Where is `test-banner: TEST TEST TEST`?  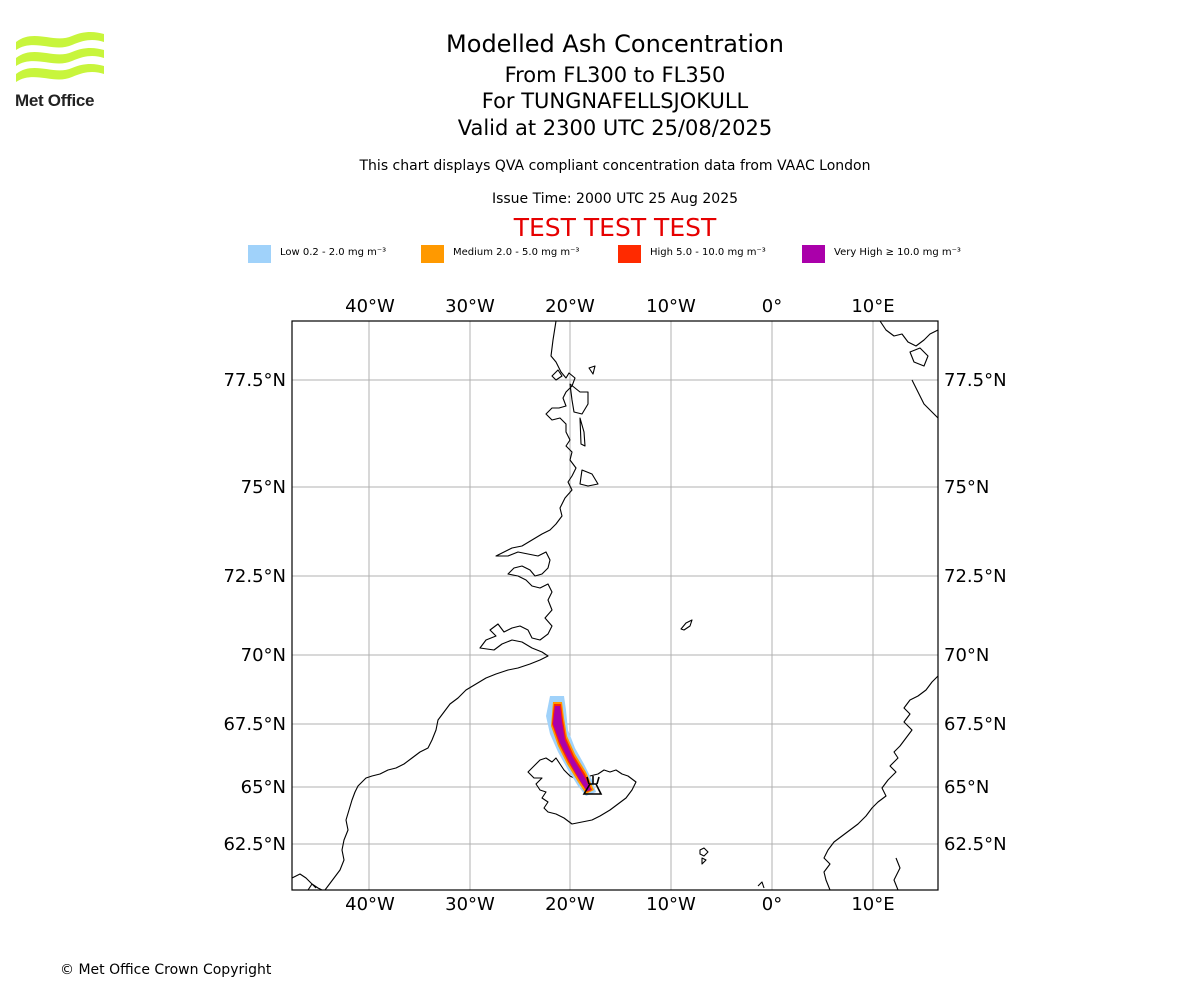
test-banner: TEST TEST TEST is located at coordinates (615, 227).